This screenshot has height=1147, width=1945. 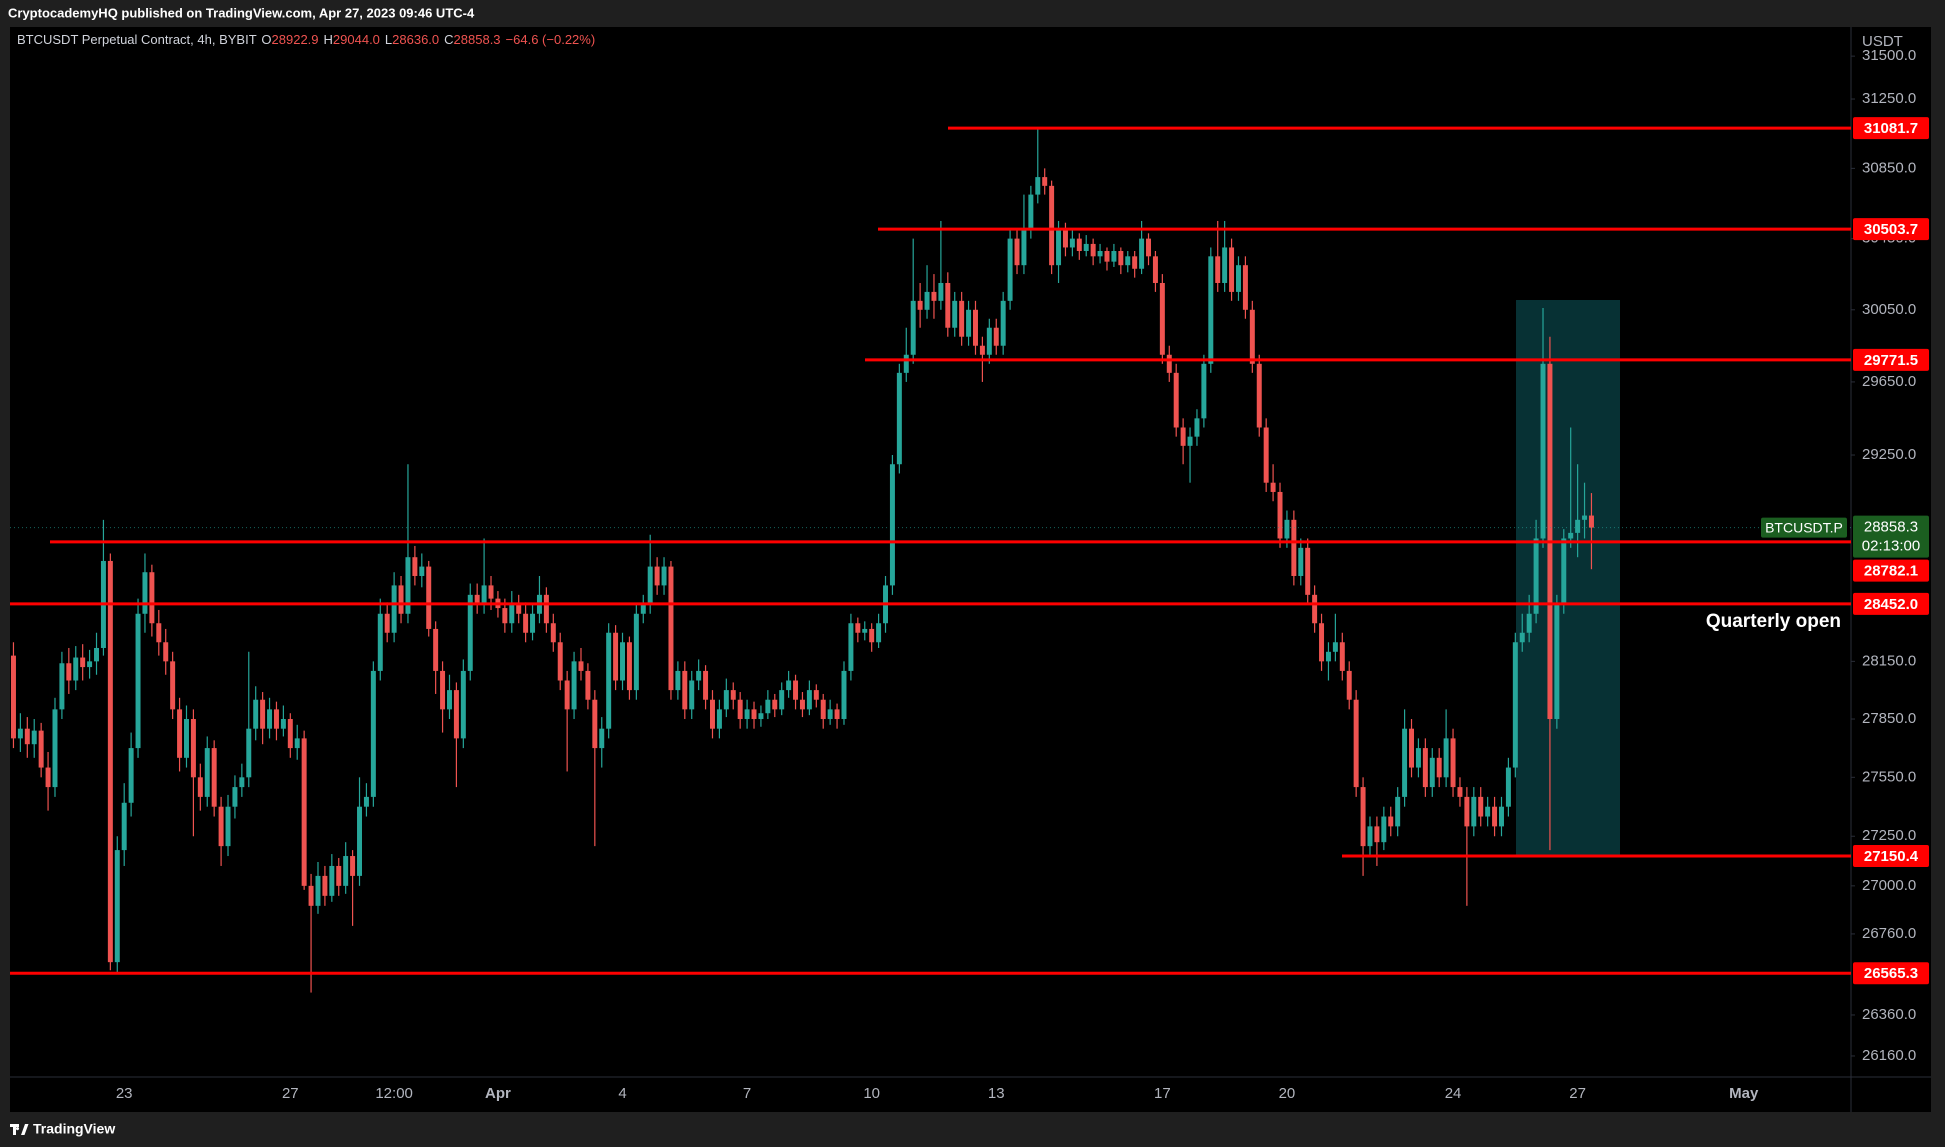 What do you see at coordinates (1162, 1093) in the screenshot?
I see `x-tick-label: 17` at bounding box center [1162, 1093].